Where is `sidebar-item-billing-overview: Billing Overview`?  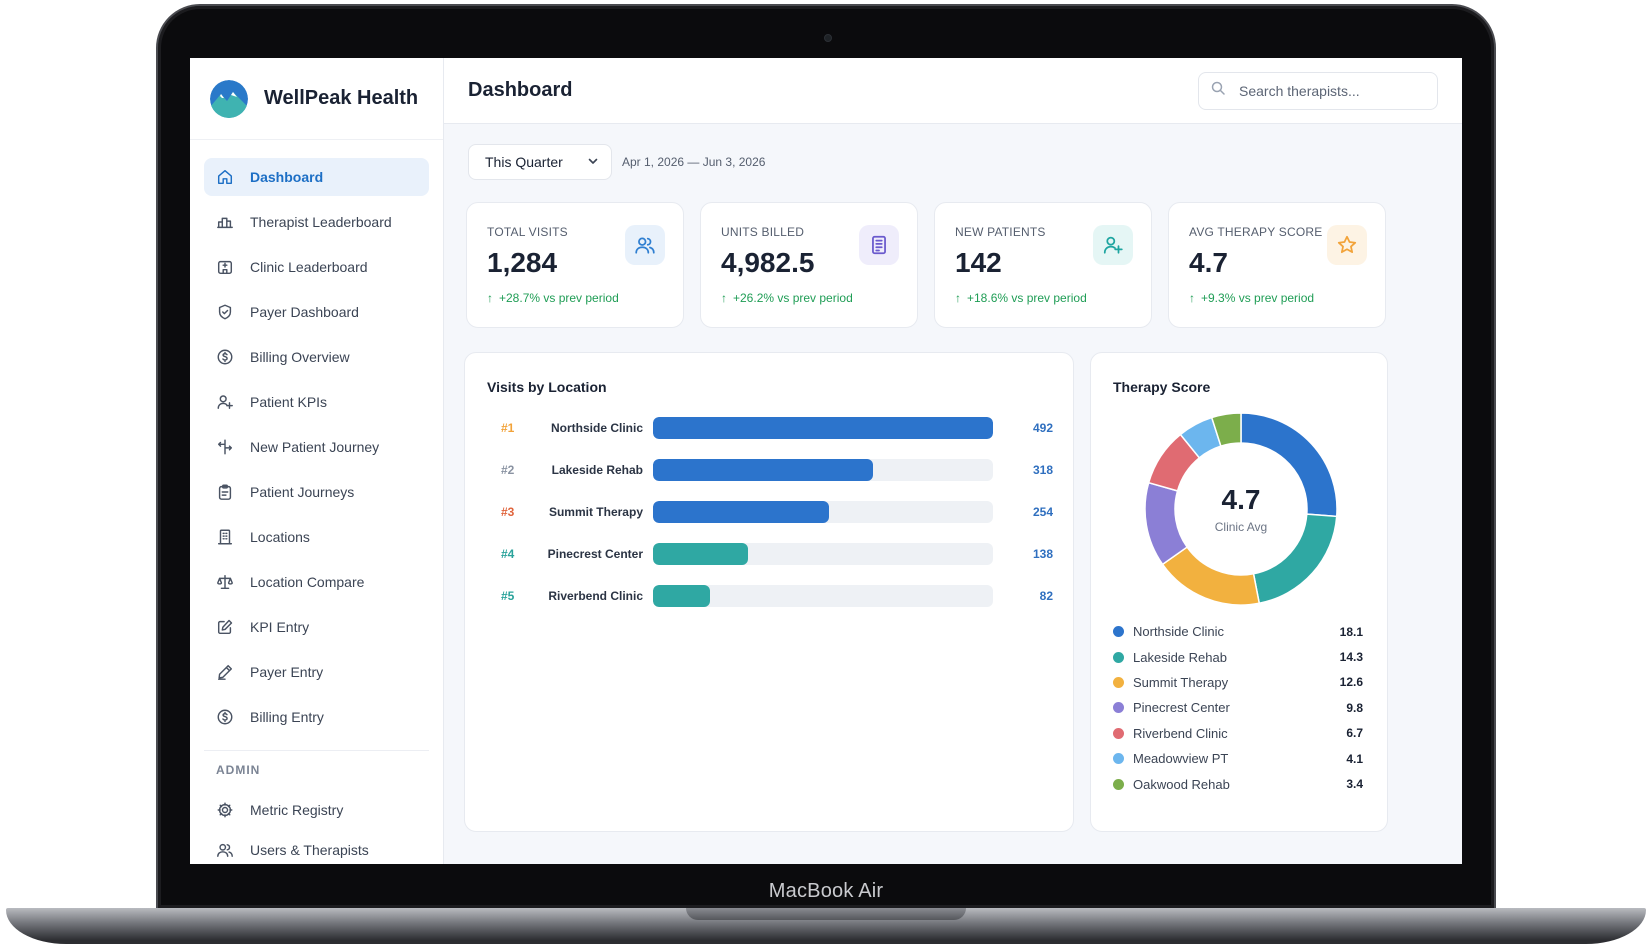 sidebar-item-billing-overview: Billing Overview is located at coordinates (316, 357).